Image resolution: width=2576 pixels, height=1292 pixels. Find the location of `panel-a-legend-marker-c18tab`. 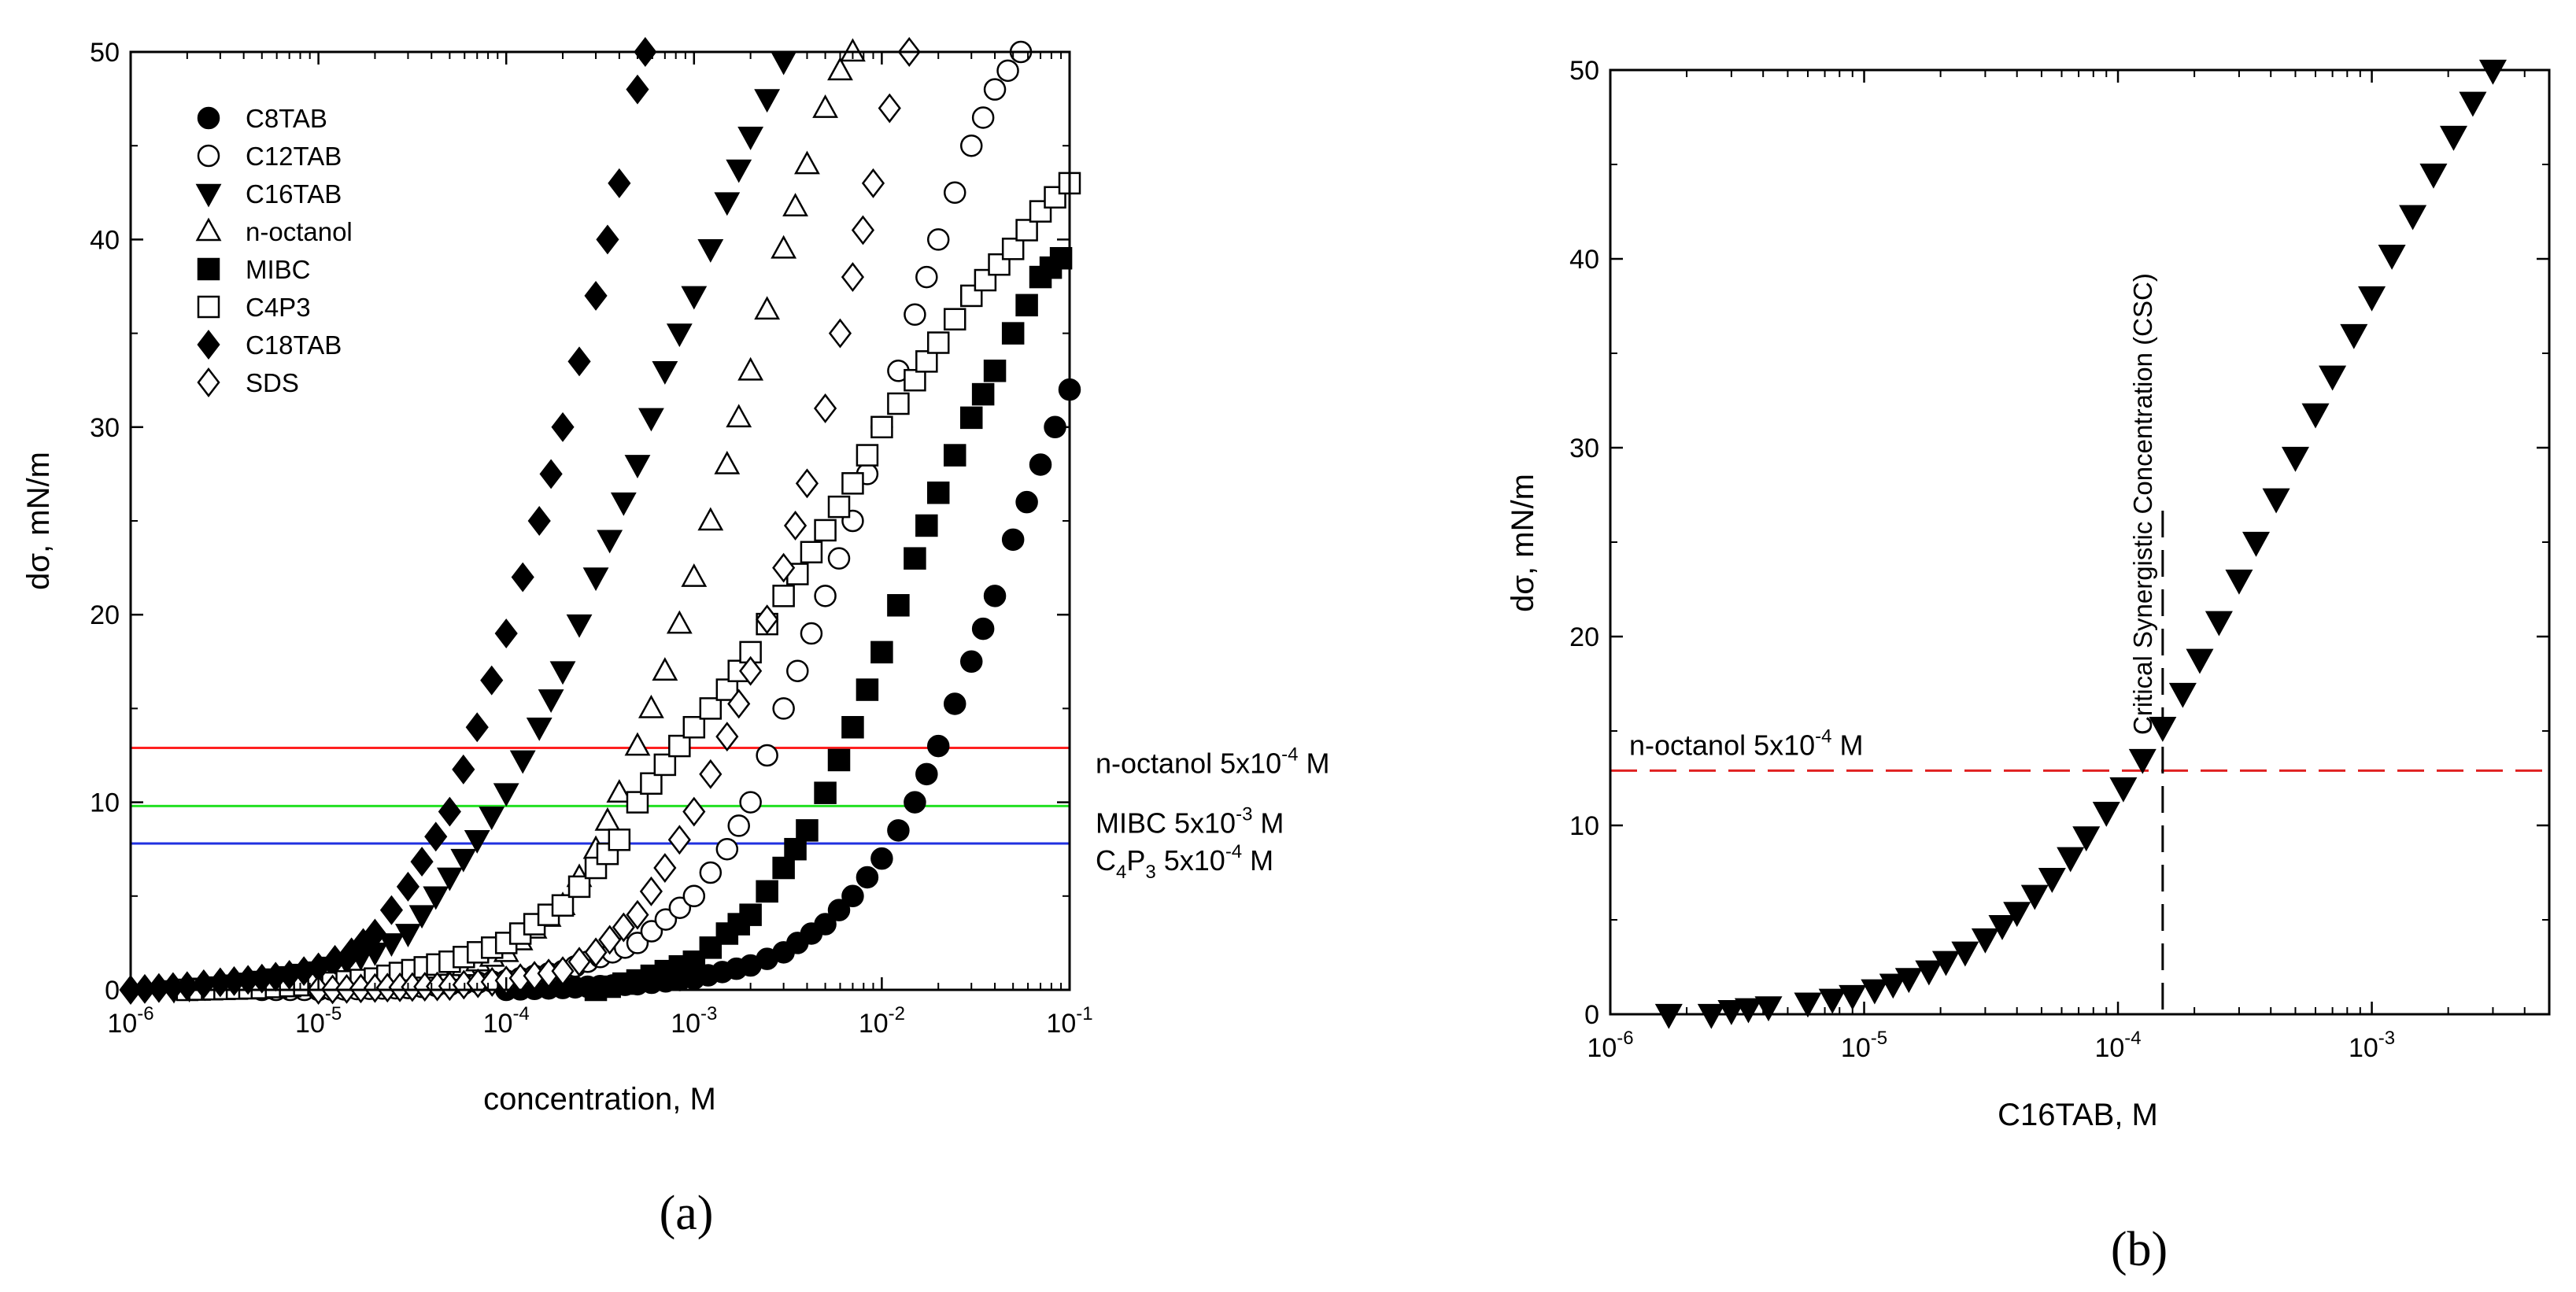

panel-a-legend-marker-c18tab is located at coordinates (209, 345).